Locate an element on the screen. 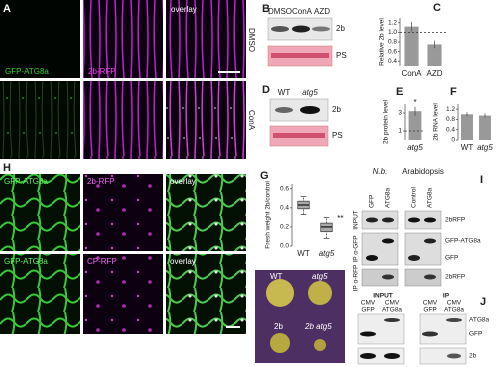 The image size is (500, 367). y-axis-label: Relative 2b level is located at coordinates (382, 42).